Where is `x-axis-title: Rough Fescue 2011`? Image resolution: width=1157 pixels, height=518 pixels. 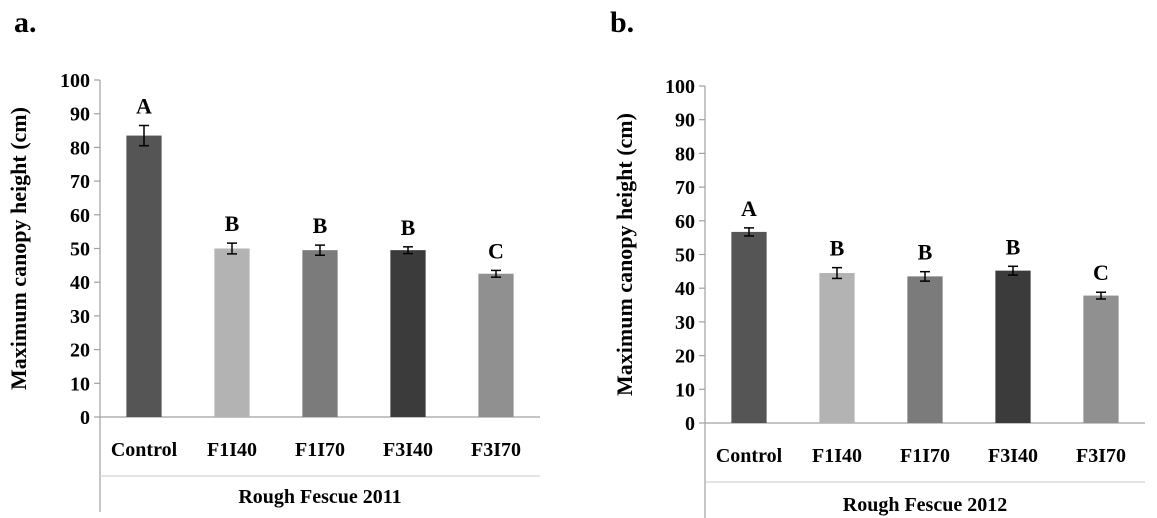 x-axis-title: Rough Fescue 2011 is located at coordinates (319, 497).